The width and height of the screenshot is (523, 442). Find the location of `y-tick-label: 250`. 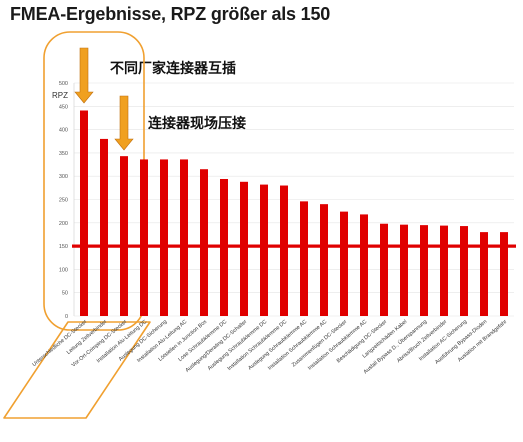

y-tick-label: 250 is located at coordinates (63, 201).